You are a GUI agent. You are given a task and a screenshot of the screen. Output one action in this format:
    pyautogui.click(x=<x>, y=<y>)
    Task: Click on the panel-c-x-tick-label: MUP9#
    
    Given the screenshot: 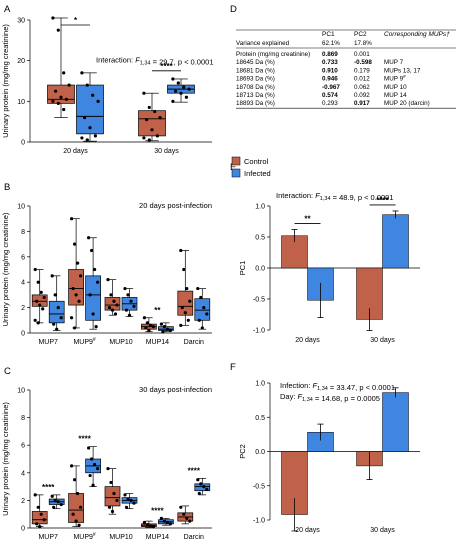 What is the action you would take?
    pyautogui.click(x=84, y=536)
    